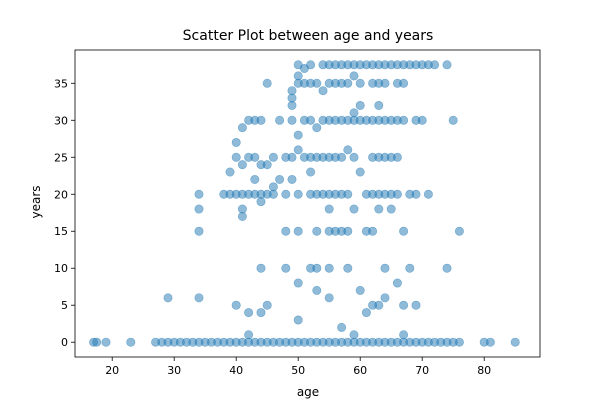 This screenshot has height=400, width=600. I want to click on x-tick-label: 20, so click(112, 370).